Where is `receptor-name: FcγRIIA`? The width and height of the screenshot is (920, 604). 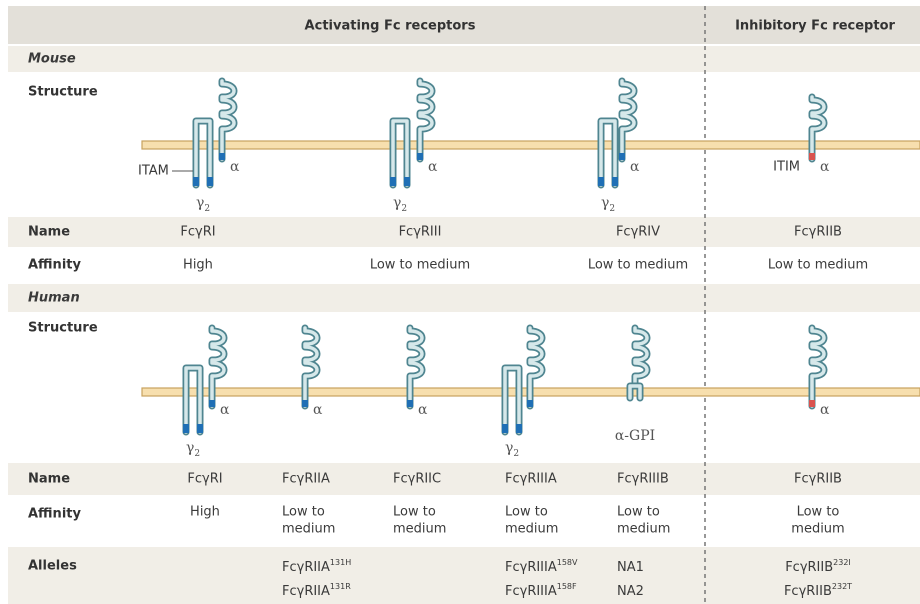
receptor-name: FcγRIIA is located at coordinates (306, 479).